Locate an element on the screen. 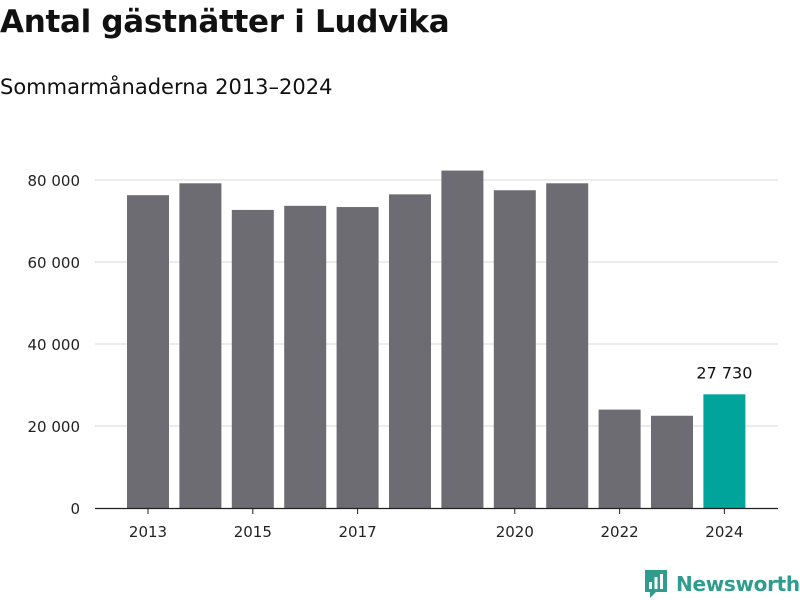  chart-subtitle: Sommarmånaderna 2013–2024 is located at coordinates (166, 87).